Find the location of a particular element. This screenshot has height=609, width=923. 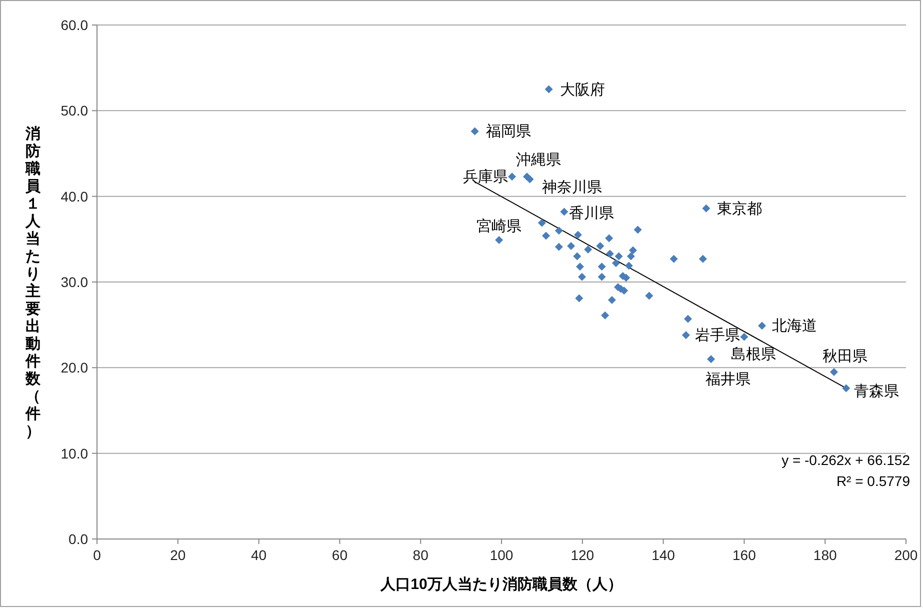

annotation: 福岡県 is located at coordinates (508, 131).